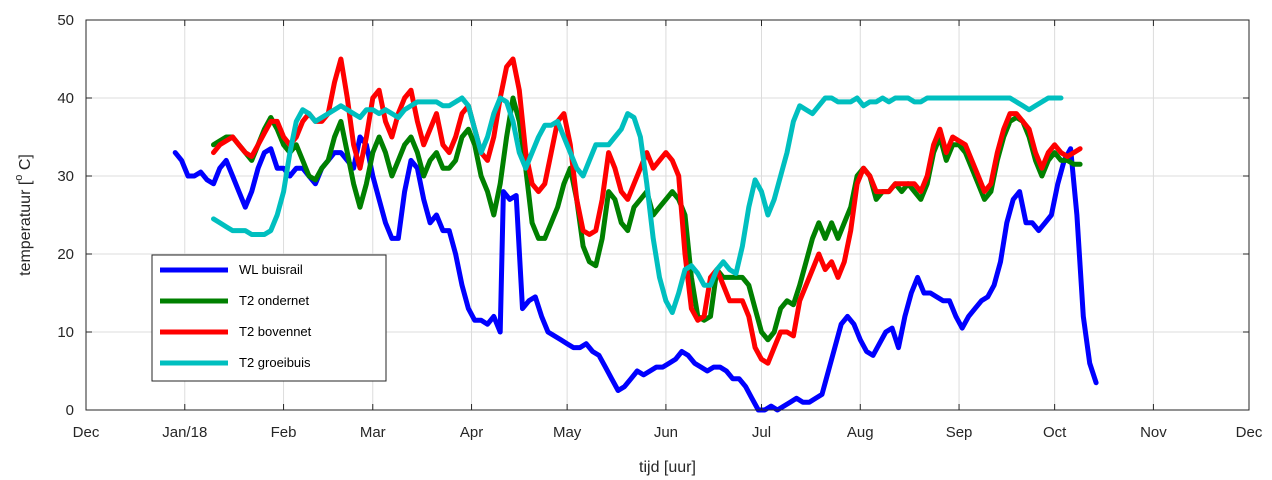 This screenshot has width=1272, height=480. What do you see at coordinates (1055, 432) in the screenshot?
I see `x-tick-label: Oct` at bounding box center [1055, 432].